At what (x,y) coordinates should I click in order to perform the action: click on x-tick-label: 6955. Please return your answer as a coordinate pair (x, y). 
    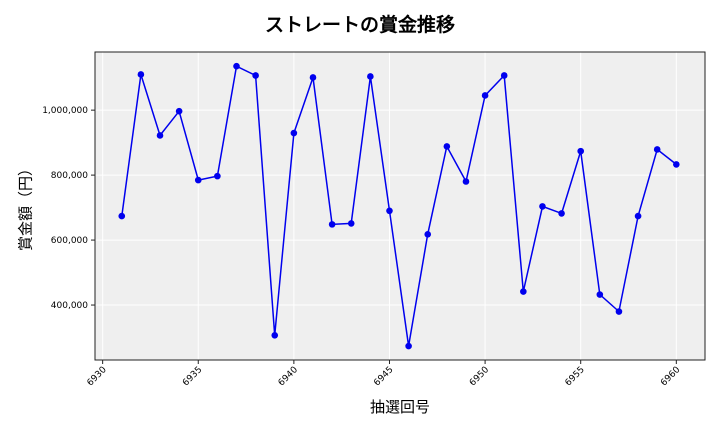
    Looking at the image, I should click on (575, 376).